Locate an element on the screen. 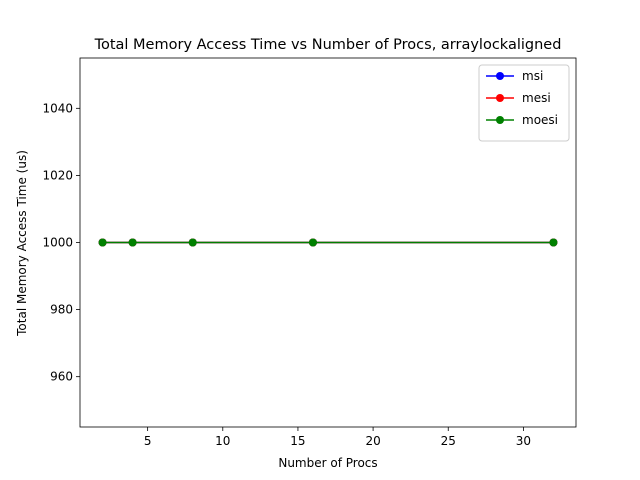 This screenshot has height=480, width=640. x-tick-label: 5 is located at coordinates (148, 441).